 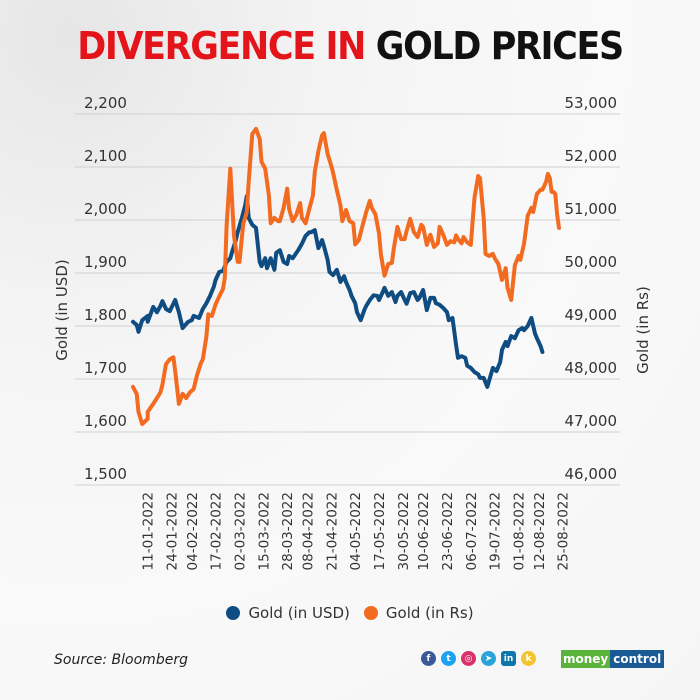 What do you see at coordinates (217, 531) in the screenshot?
I see `x-tick-label: 17-02-2022` at bounding box center [217, 531].